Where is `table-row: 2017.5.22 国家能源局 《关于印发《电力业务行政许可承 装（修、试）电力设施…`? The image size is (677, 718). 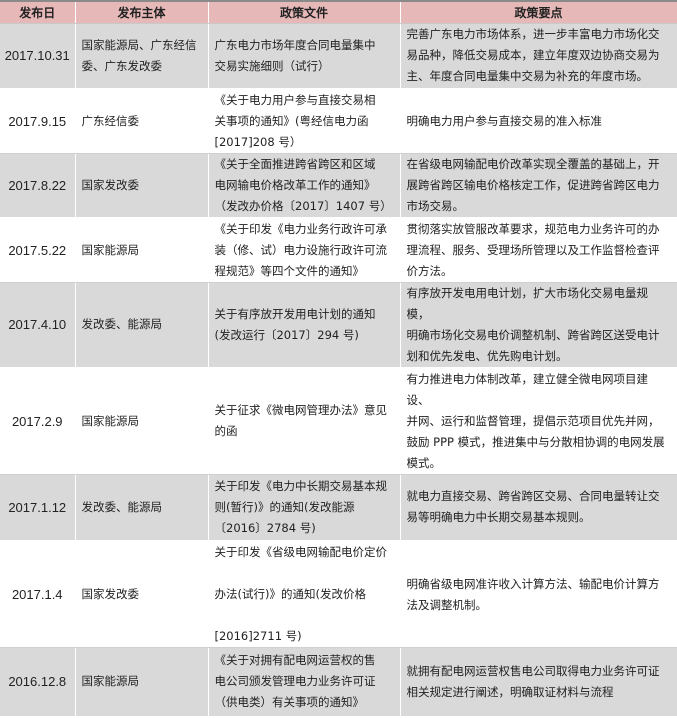 table-row: 2017.5.22 国家能源局 《关于印发《电力业务行政许可承 装（修、试）电力设施… is located at coordinates (338, 250).